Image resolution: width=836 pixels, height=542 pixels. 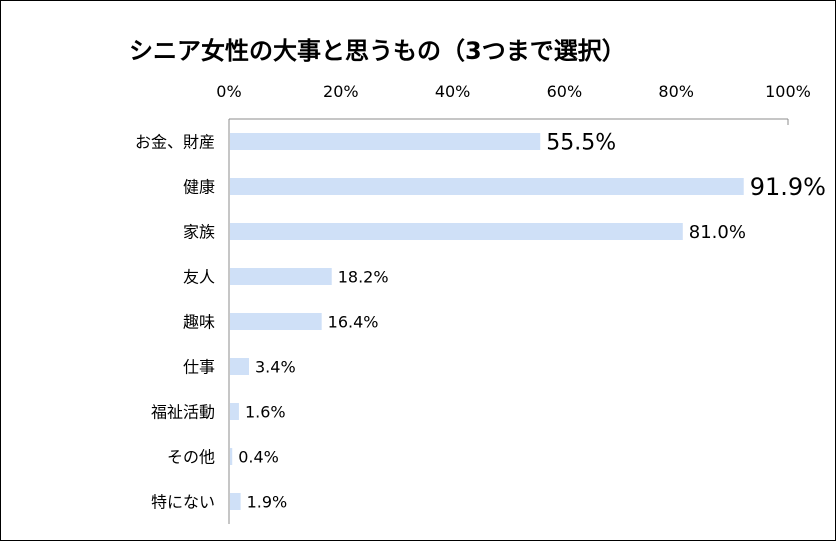 I want to click on category-label: 趣味, so click(x=199, y=322).